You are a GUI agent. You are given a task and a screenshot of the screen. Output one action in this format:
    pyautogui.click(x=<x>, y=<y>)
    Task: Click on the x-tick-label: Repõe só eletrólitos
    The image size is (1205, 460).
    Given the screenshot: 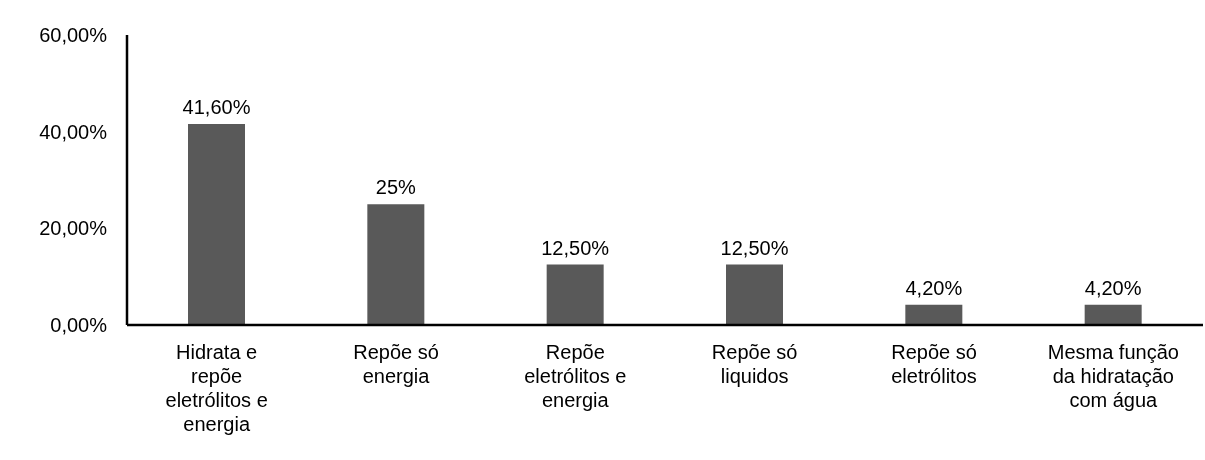 What is the action you would take?
    pyautogui.click(x=934, y=364)
    